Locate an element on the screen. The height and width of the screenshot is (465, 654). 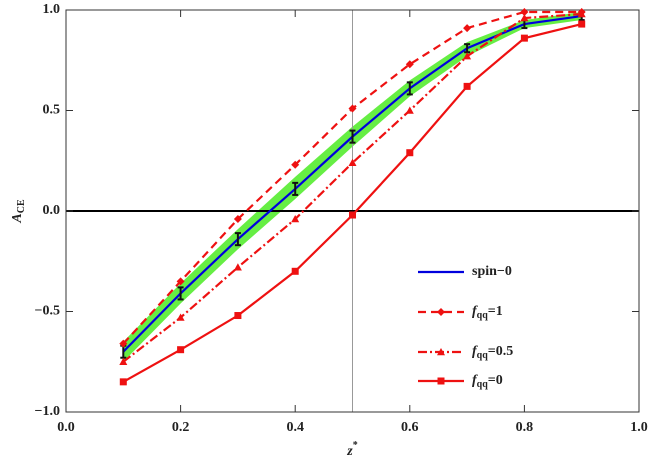
y-axis-label: ACE is located at coordinates (18, 211).